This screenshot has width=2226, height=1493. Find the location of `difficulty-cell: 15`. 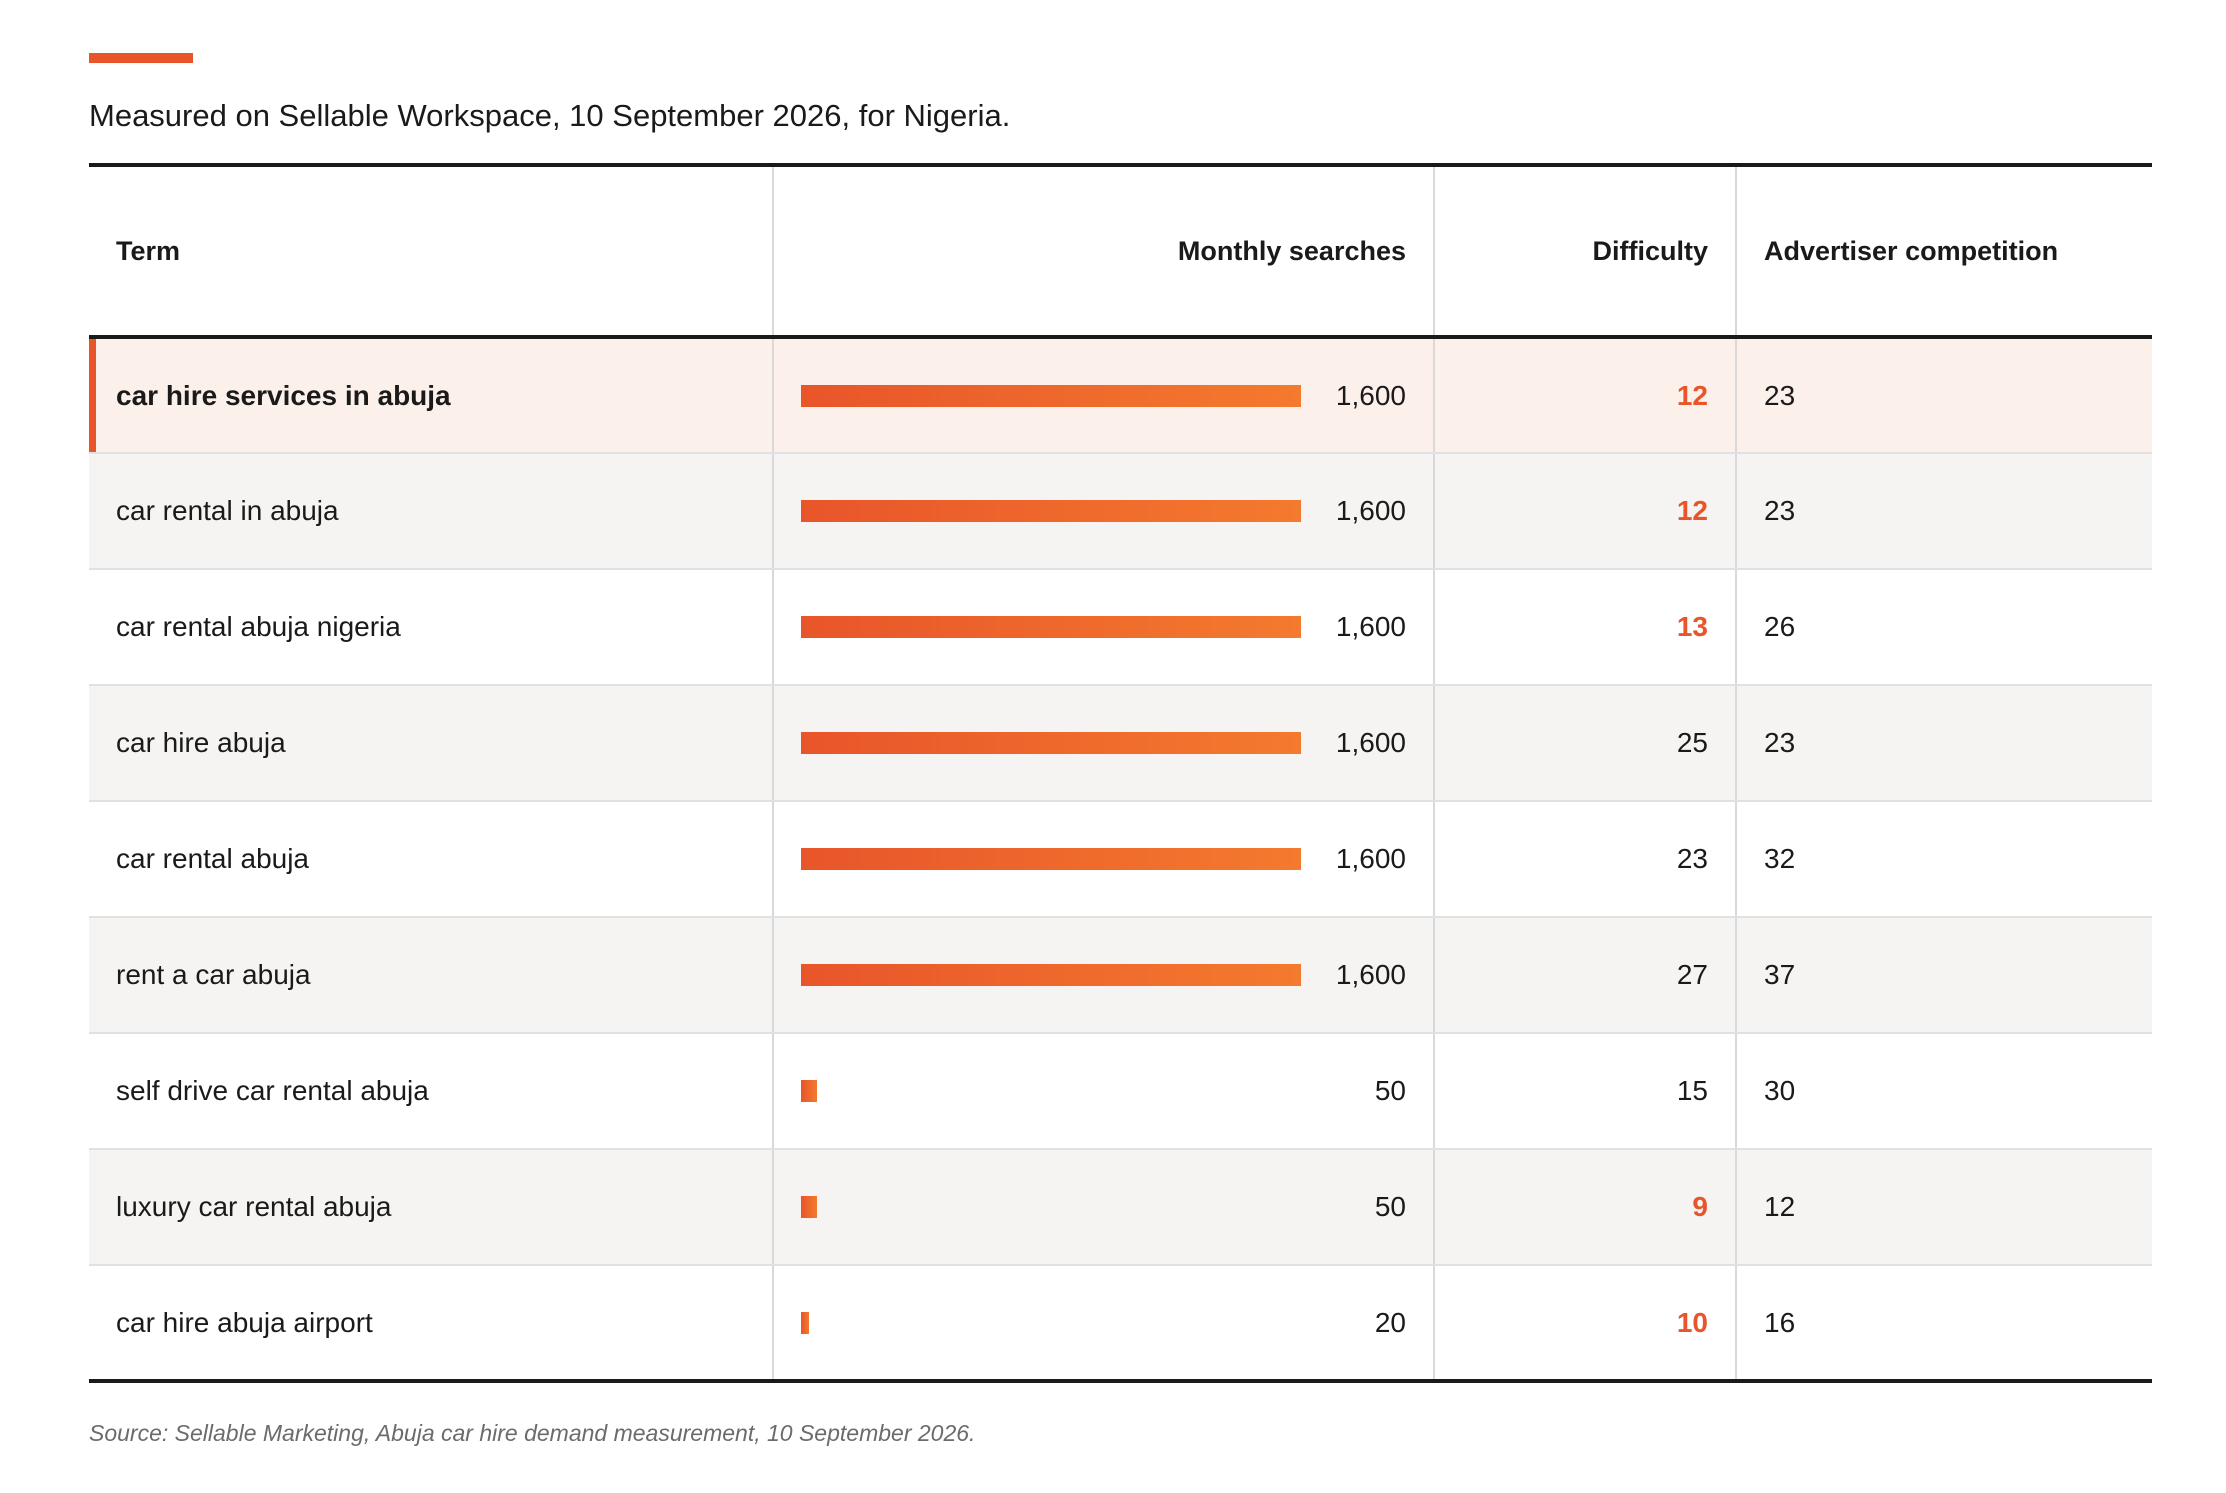

difficulty-cell: 15 is located at coordinates (1585, 1091).